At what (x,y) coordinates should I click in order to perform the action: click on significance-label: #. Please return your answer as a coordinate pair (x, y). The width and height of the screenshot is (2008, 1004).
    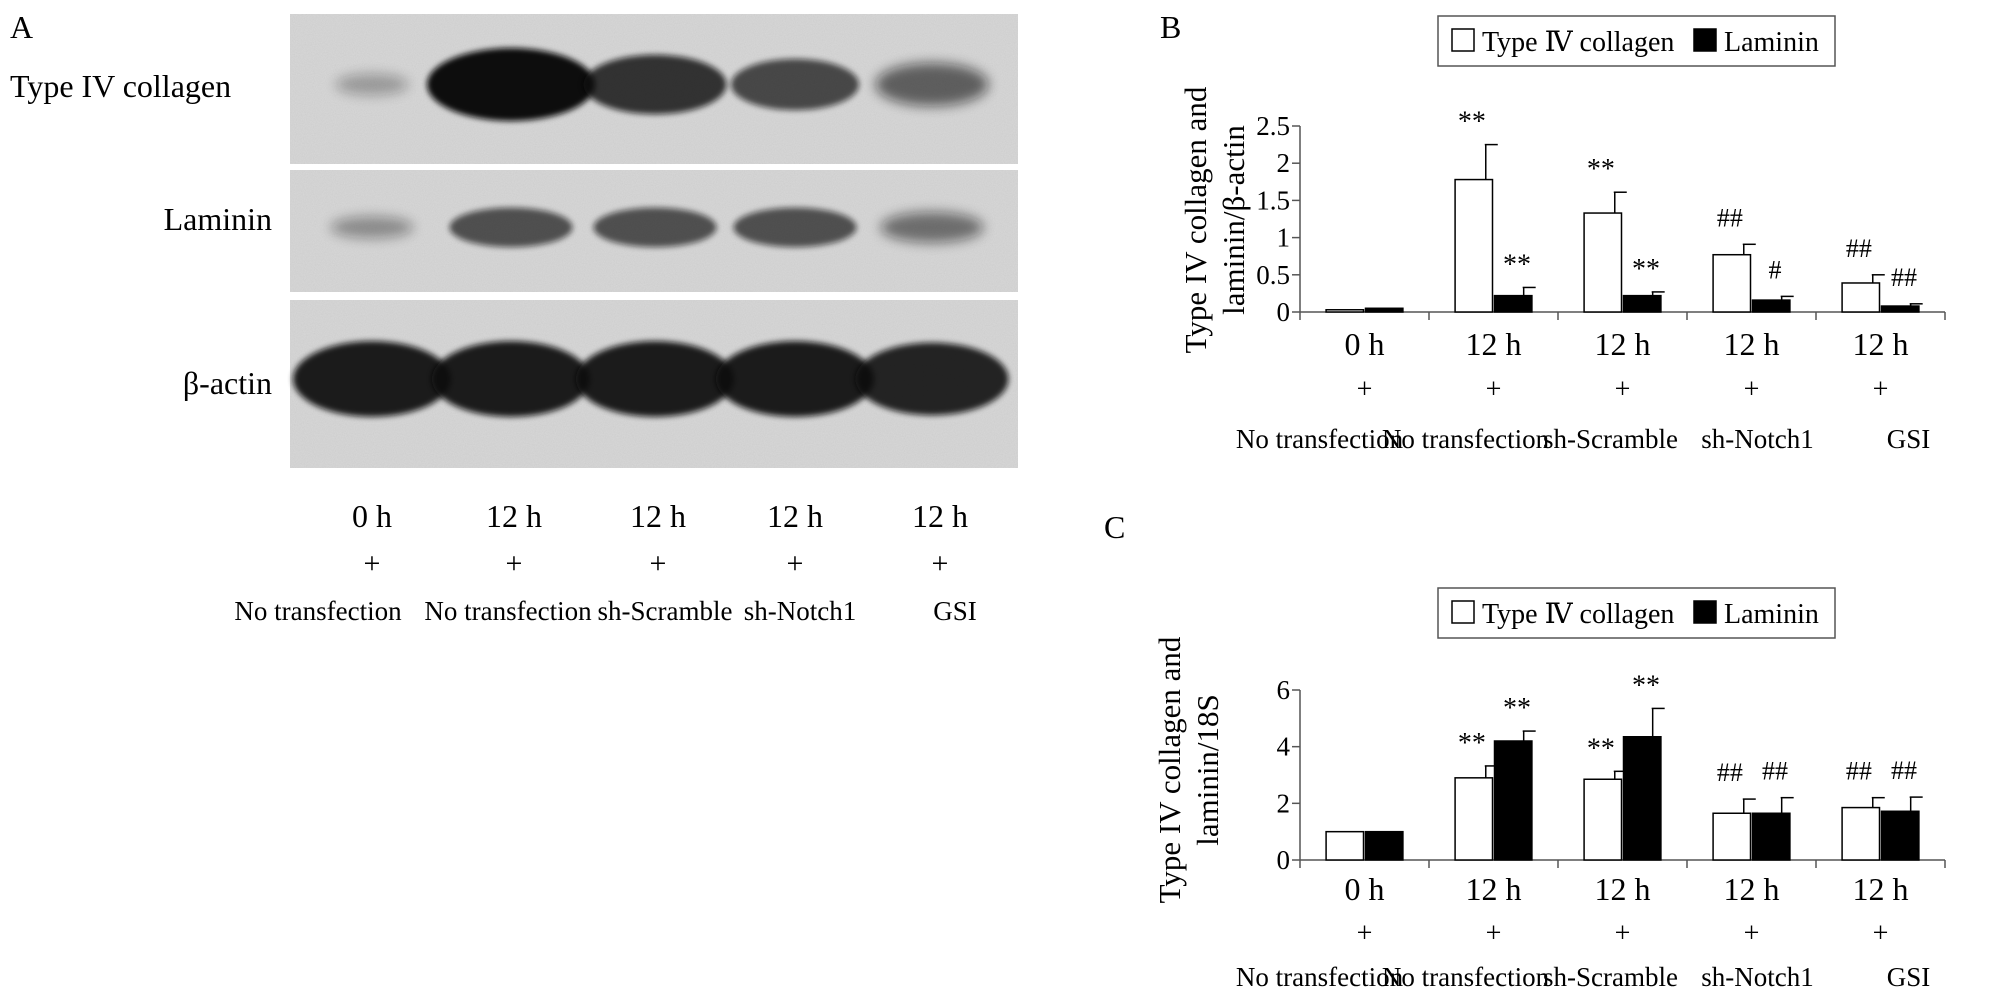
    Looking at the image, I should click on (1774, 269).